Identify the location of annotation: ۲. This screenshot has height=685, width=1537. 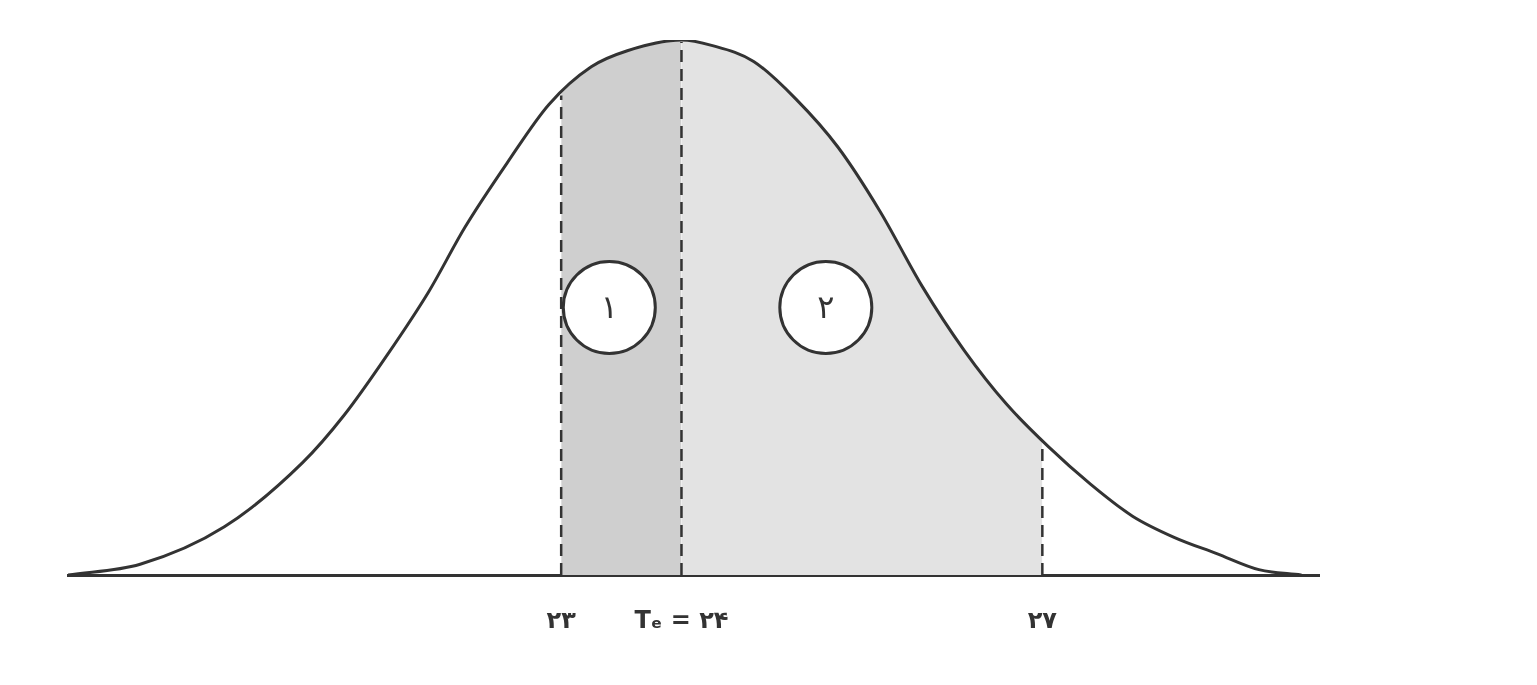
(826, 306).